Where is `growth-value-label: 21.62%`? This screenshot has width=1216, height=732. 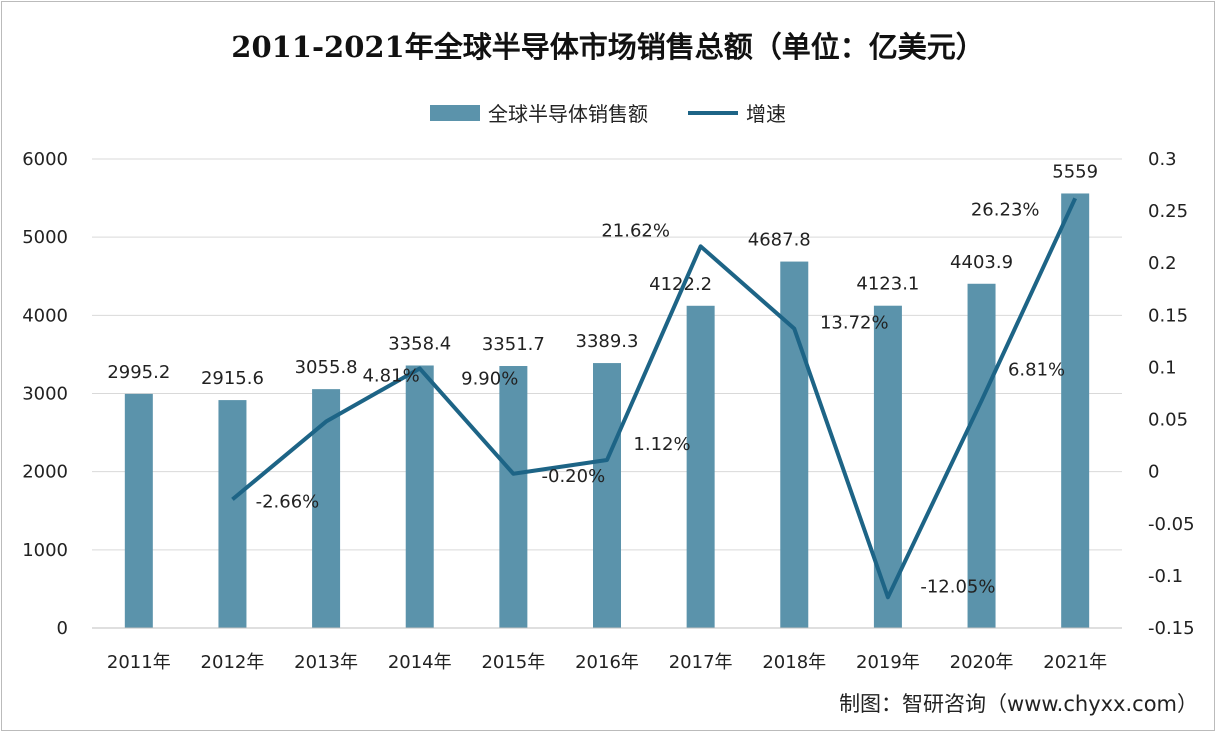
growth-value-label: 21.62% is located at coordinates (635, 230).